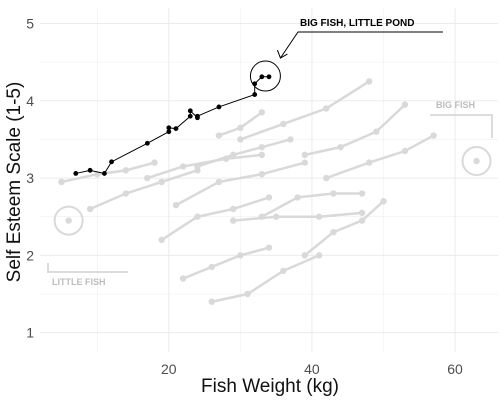  I want to click on annotation-label: BIG FISH, LITTLE POND, so click(357, 23).